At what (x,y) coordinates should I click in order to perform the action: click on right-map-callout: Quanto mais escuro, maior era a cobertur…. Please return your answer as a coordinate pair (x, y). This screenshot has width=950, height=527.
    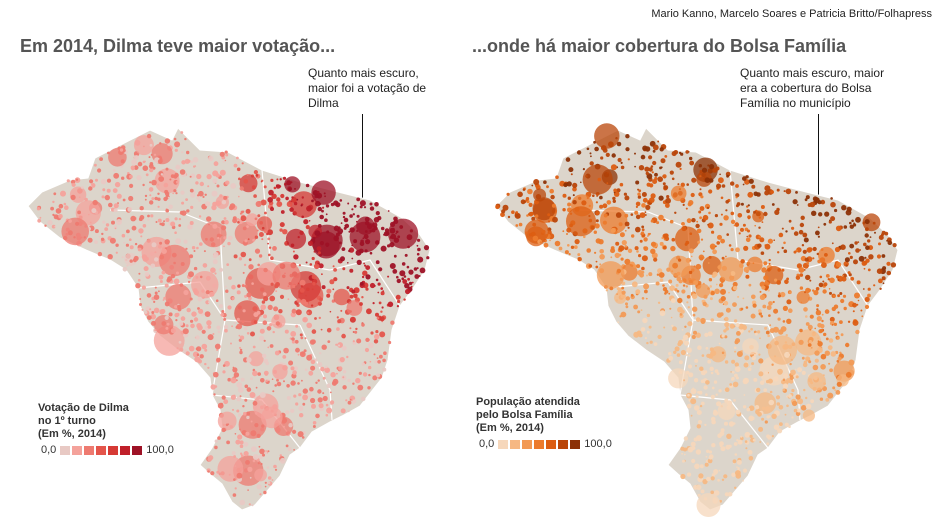
    Looking at the image, I should click on (812, 88).